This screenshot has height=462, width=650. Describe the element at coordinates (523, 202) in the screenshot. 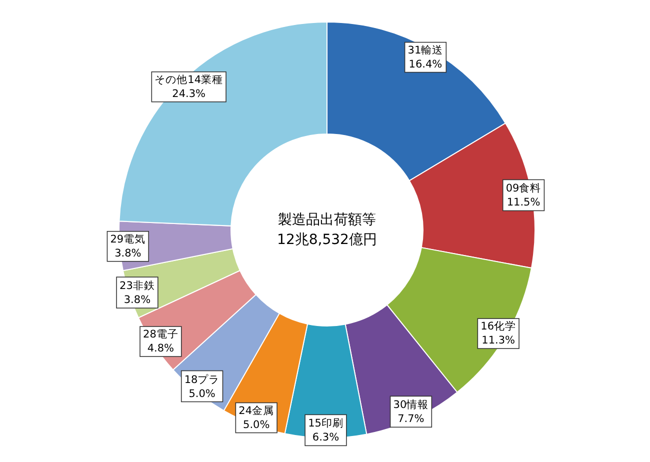

I see `data-label: 11.5%` at that location.